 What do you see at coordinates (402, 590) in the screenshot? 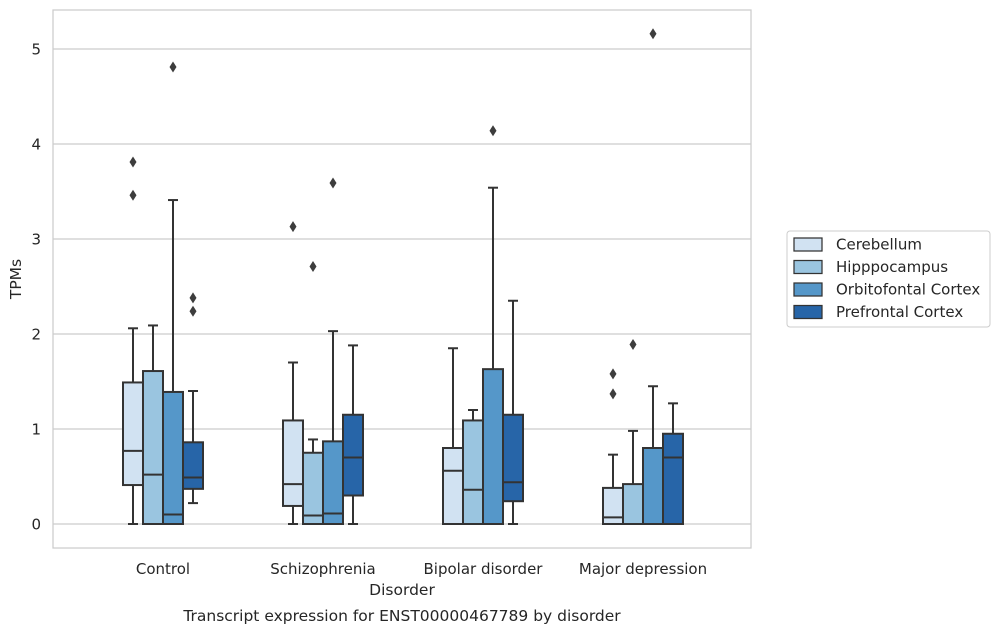
I see `x-axis-label: Disorder` at bounding box center [402, 590].